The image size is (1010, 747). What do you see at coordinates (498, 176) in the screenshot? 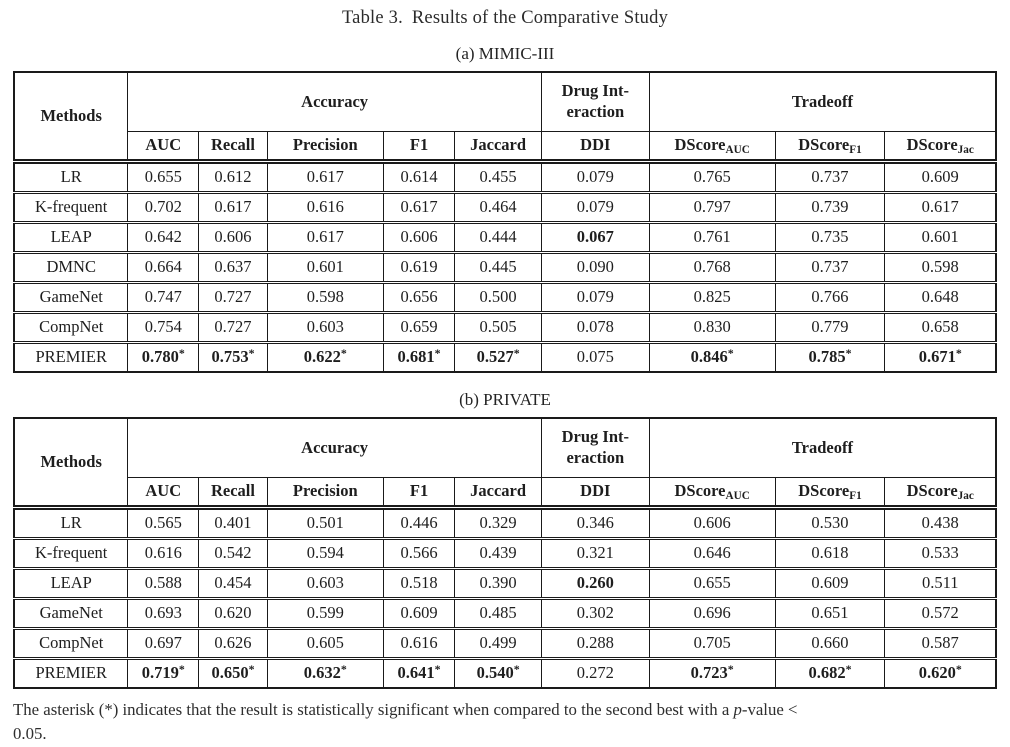
I see `value-cell: 0.455` at bounding box center [498, 176].